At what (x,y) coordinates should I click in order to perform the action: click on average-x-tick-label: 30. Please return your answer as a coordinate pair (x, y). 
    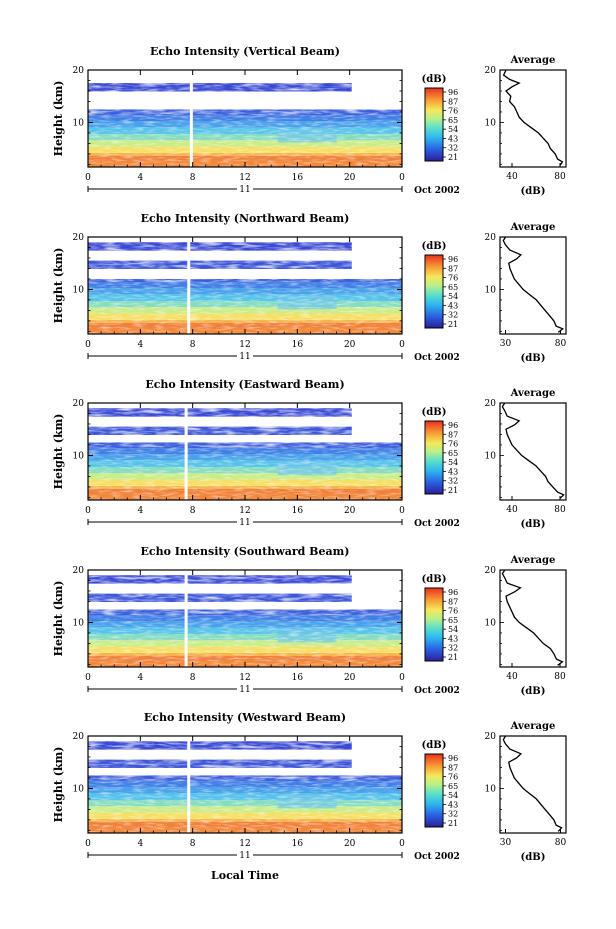
    Looking at the image, I should click on (506, 843).